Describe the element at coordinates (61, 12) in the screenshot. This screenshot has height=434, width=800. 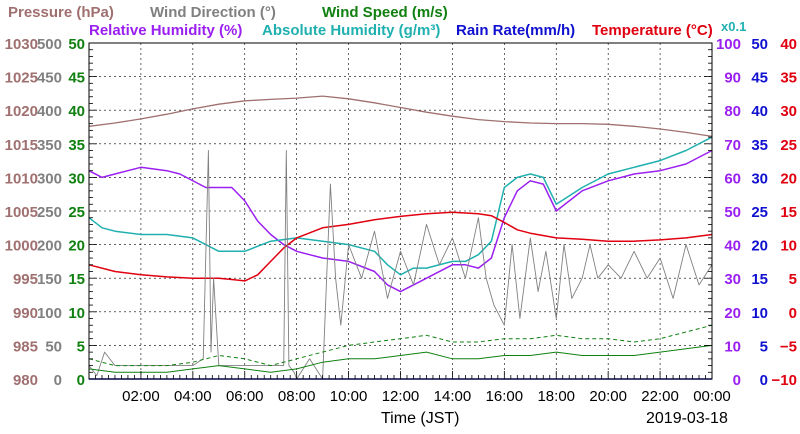
I see `legend-pressure: Pressure (hPa)` at that location.